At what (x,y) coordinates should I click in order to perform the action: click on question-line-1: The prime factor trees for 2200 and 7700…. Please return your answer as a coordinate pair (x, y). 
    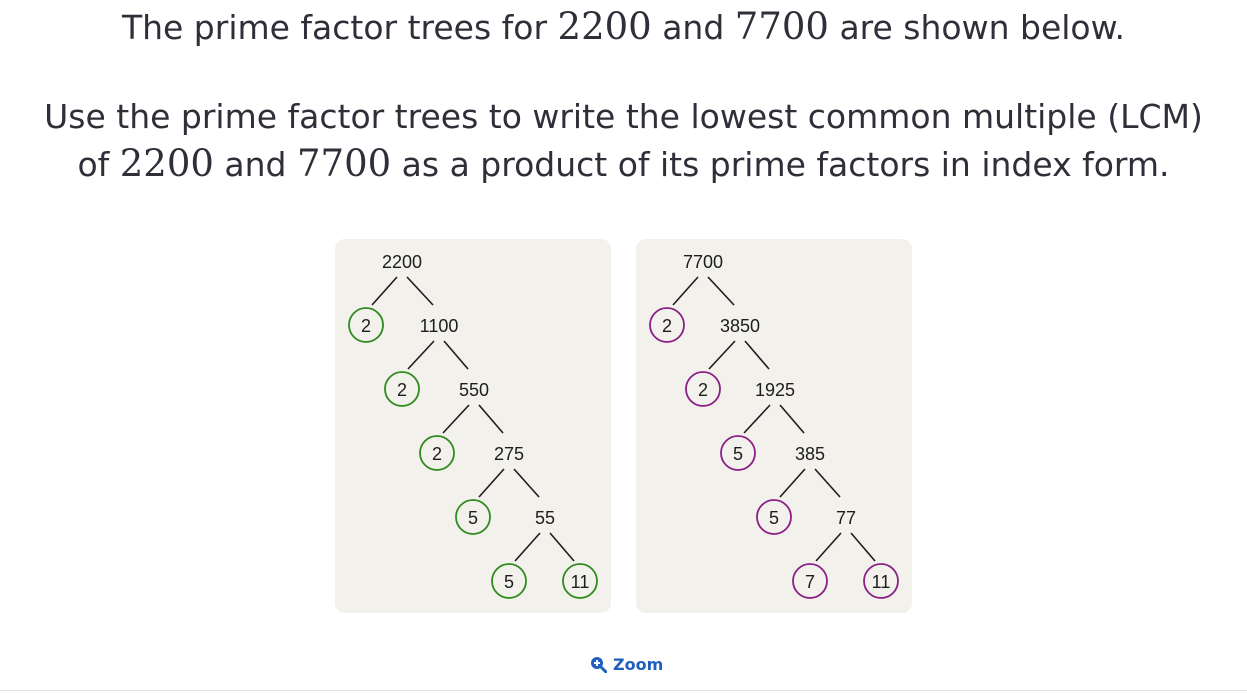
    Looking at the image, I should click on (623, 27).